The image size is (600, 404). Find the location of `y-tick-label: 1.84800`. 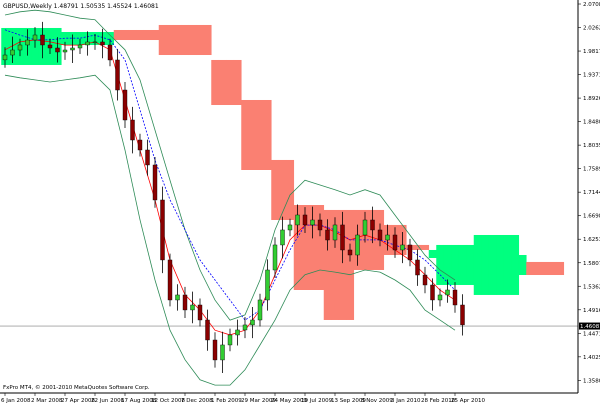

y-tick-label: 1.84800 is located at coordinates (591, 123).